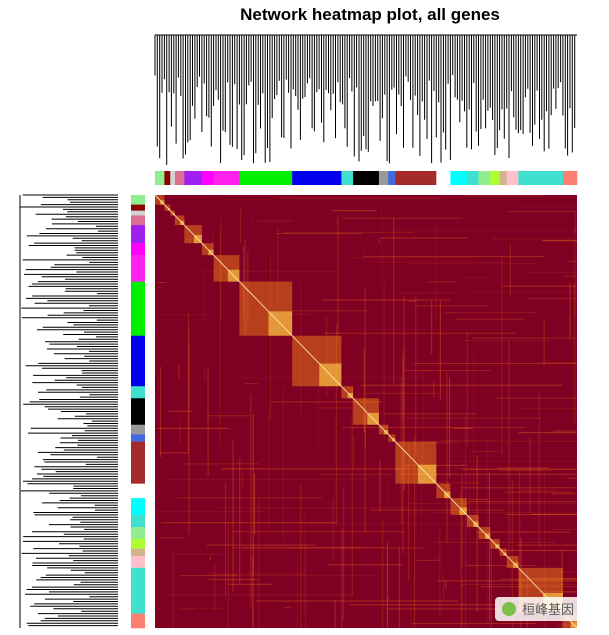 The height and width of the screenshot is (635, 609). I want to click on watermark-box, so click(549, 609).